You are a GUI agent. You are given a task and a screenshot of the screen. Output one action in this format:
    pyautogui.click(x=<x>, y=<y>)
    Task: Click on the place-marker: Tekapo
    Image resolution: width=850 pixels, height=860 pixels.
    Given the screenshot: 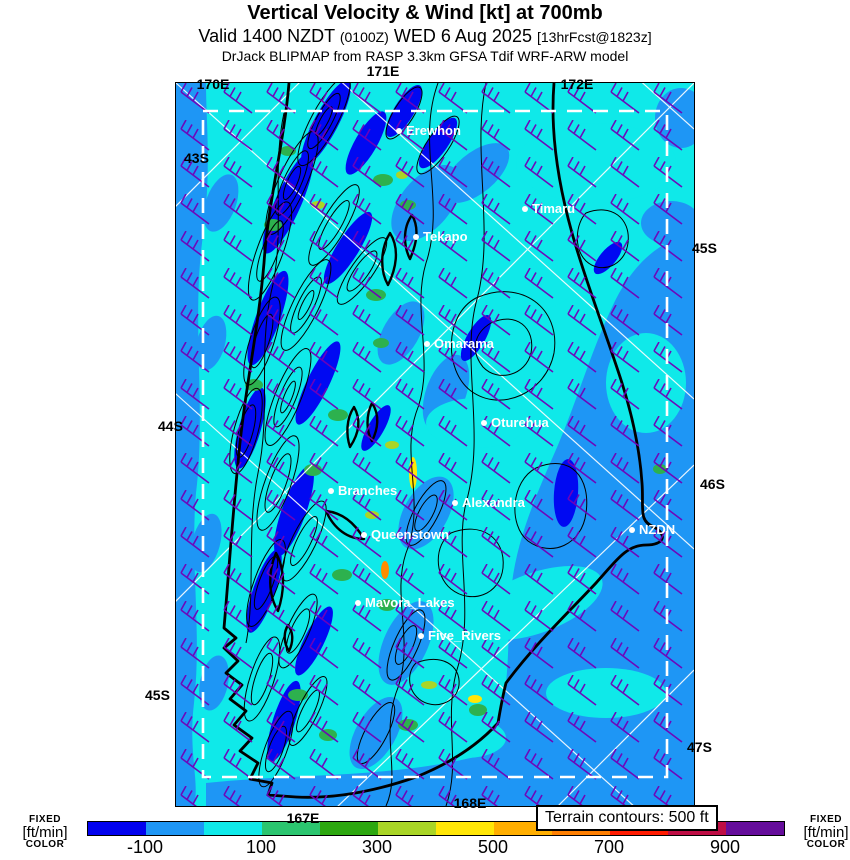 What is the action you would take?
    pyautogui.click(x=440, y=236)
    